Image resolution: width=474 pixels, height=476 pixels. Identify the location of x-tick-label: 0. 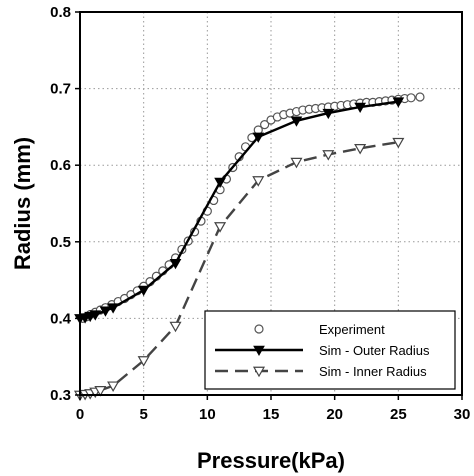
(80, 414).